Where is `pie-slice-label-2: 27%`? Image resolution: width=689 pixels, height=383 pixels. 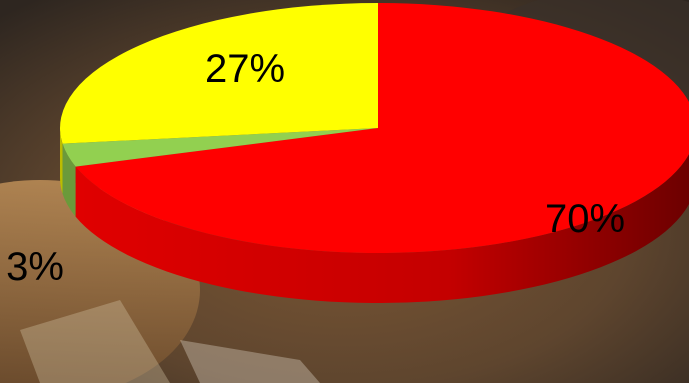 pie-slice-label-2: 27% is located at coordinates (245, 69).